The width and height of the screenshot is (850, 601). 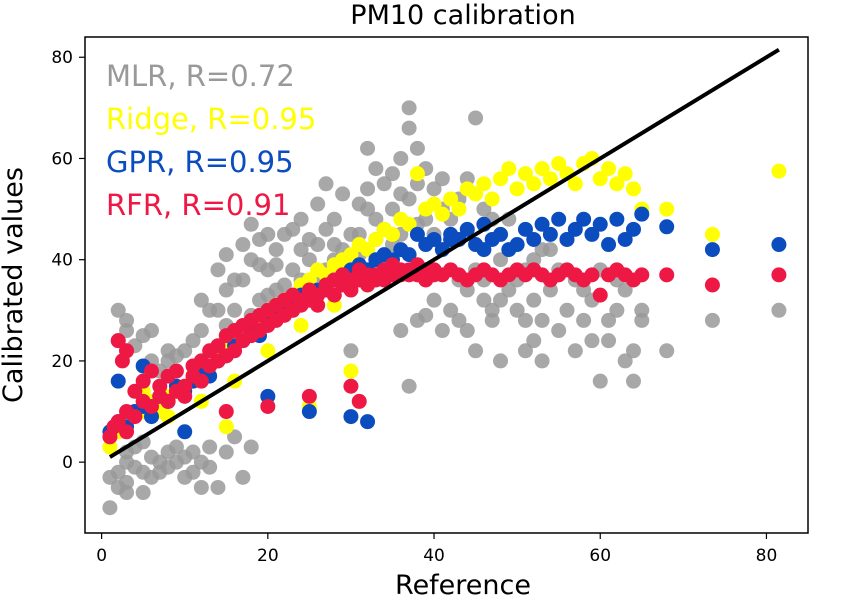 I want to click on y-tick-label: 20, so click(x=62, y=362).